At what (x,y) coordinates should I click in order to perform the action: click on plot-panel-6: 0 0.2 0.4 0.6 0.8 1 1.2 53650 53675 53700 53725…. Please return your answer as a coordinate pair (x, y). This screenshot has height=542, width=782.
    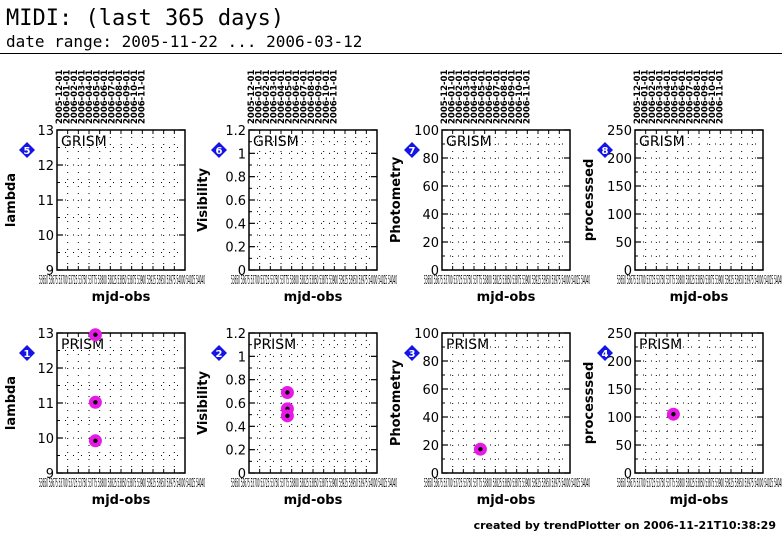
    Looking at the image, I should click on (296, 187).